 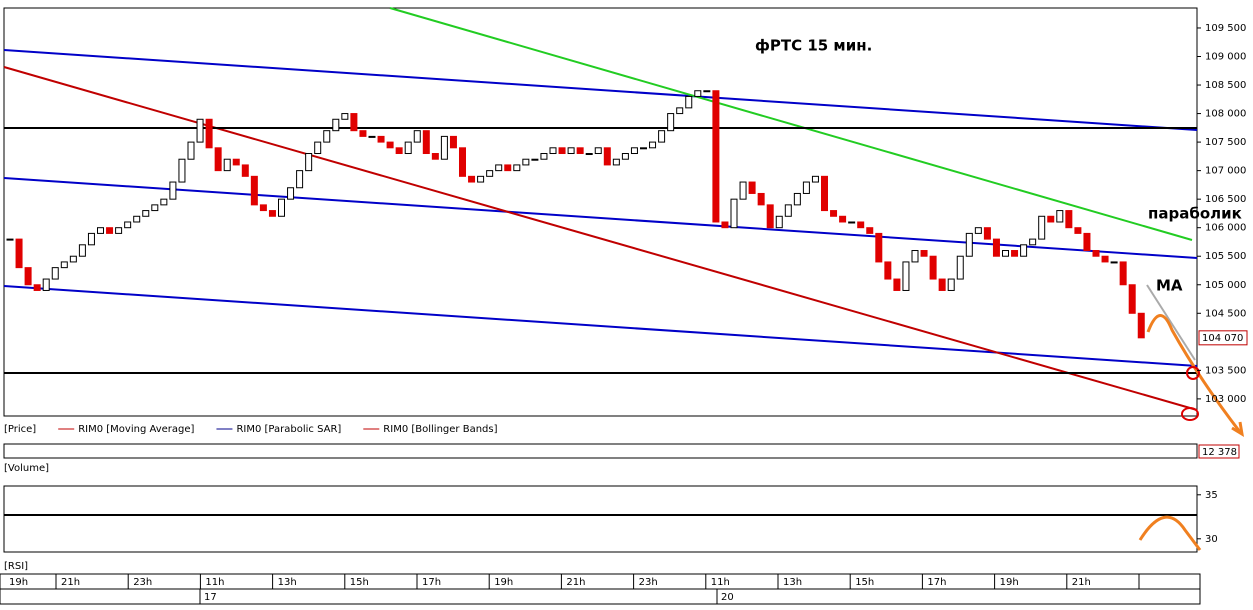 What do you see at coordinates (600, 451) in the screenshot?
I see `volume-panel` at bounding box center [600, 451].